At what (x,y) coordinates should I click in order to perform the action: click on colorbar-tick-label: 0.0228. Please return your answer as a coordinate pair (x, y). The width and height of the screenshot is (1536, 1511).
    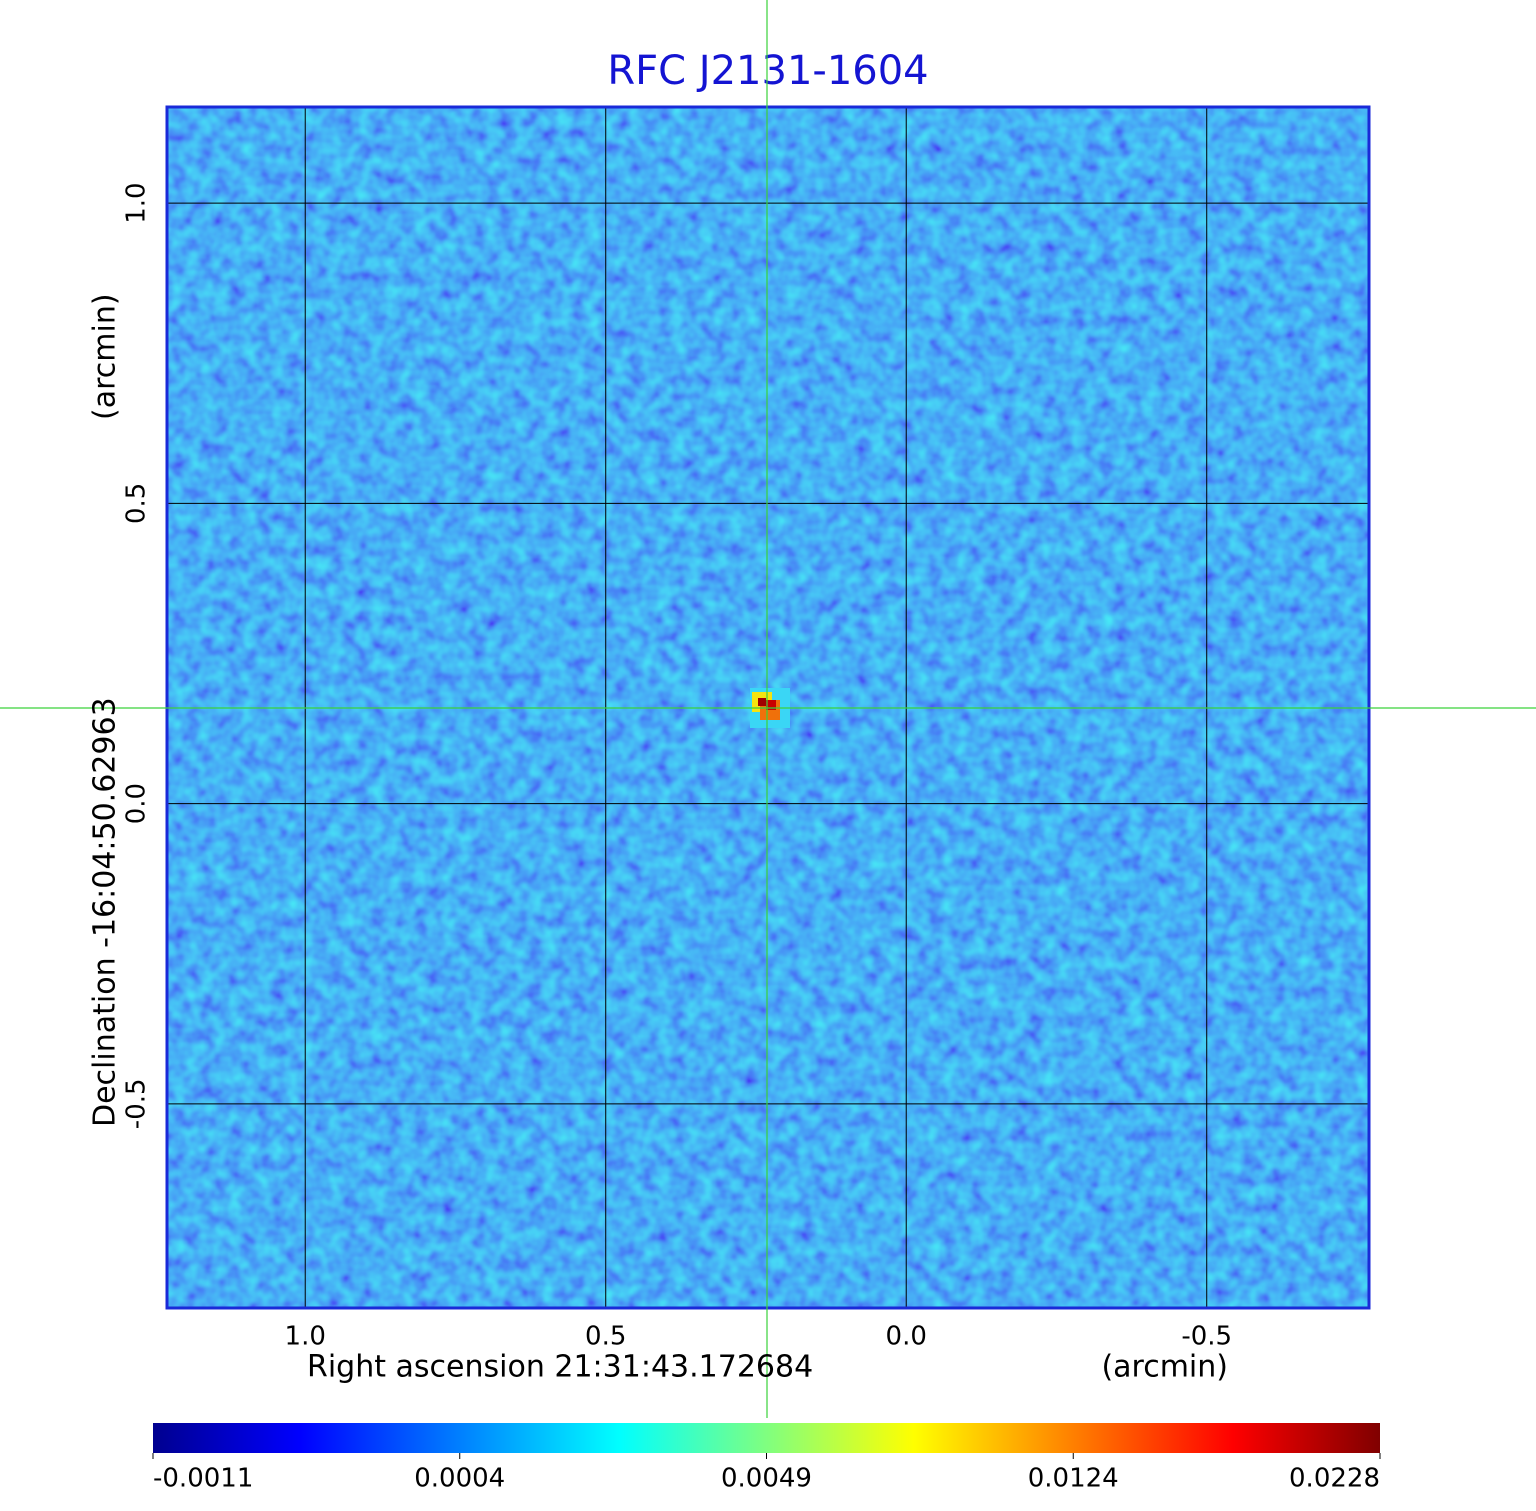
    Looking at the image, I should click on (1334, 1479).